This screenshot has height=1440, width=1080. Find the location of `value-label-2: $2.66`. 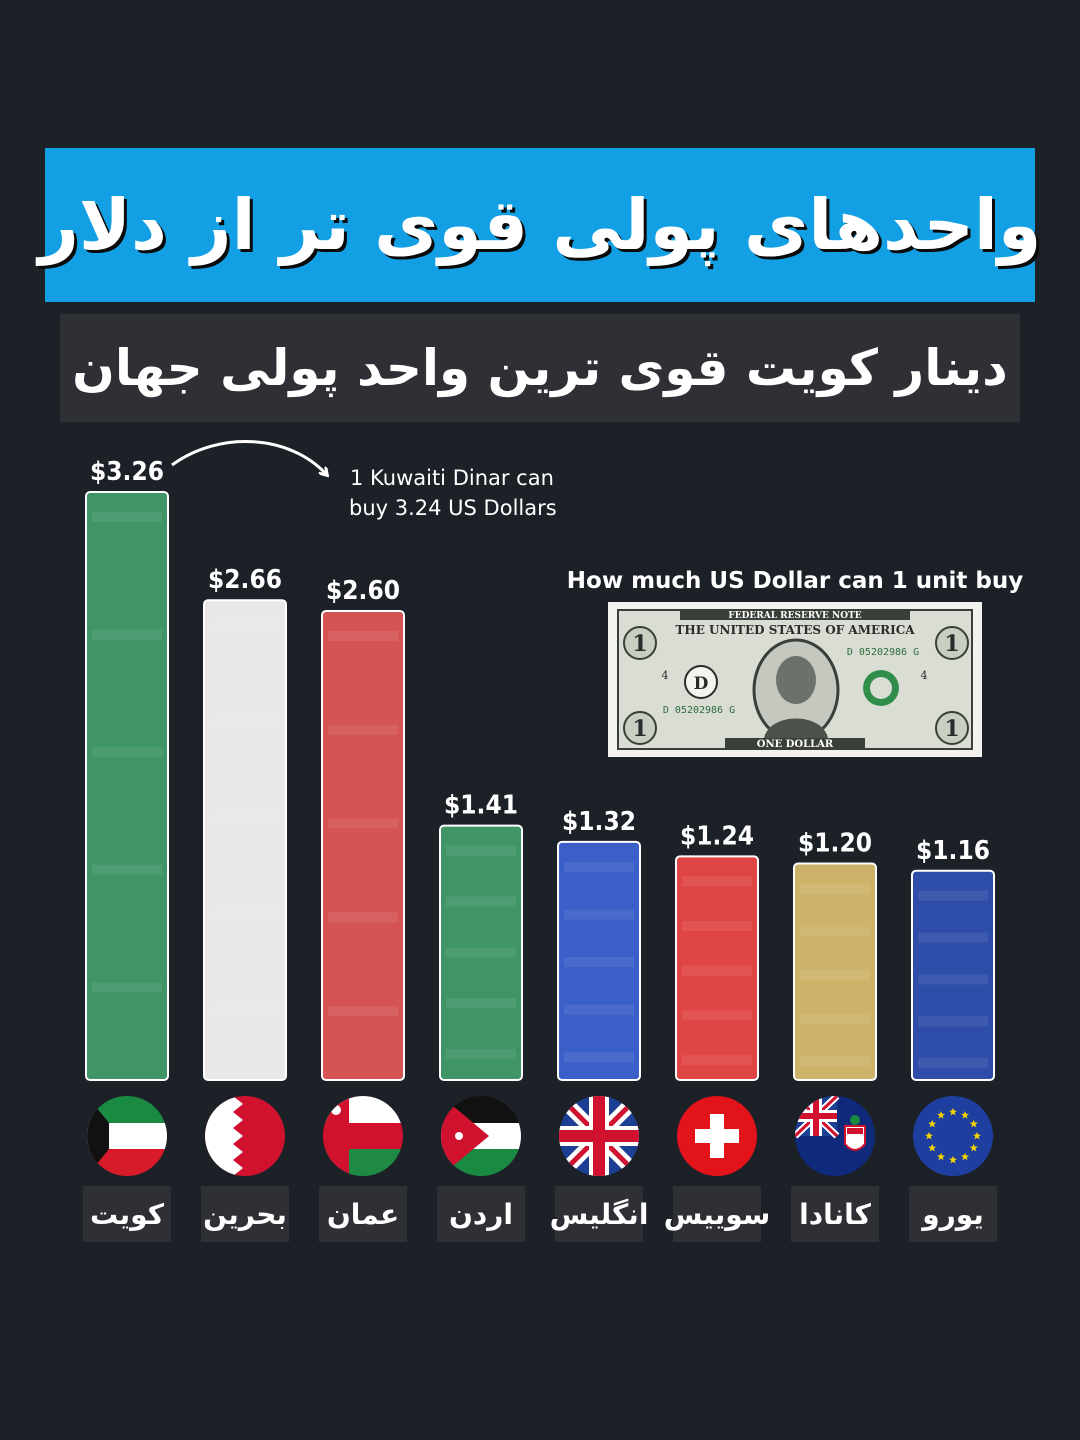

value-label-2: $2.66 is located at coordinates (245, 580).